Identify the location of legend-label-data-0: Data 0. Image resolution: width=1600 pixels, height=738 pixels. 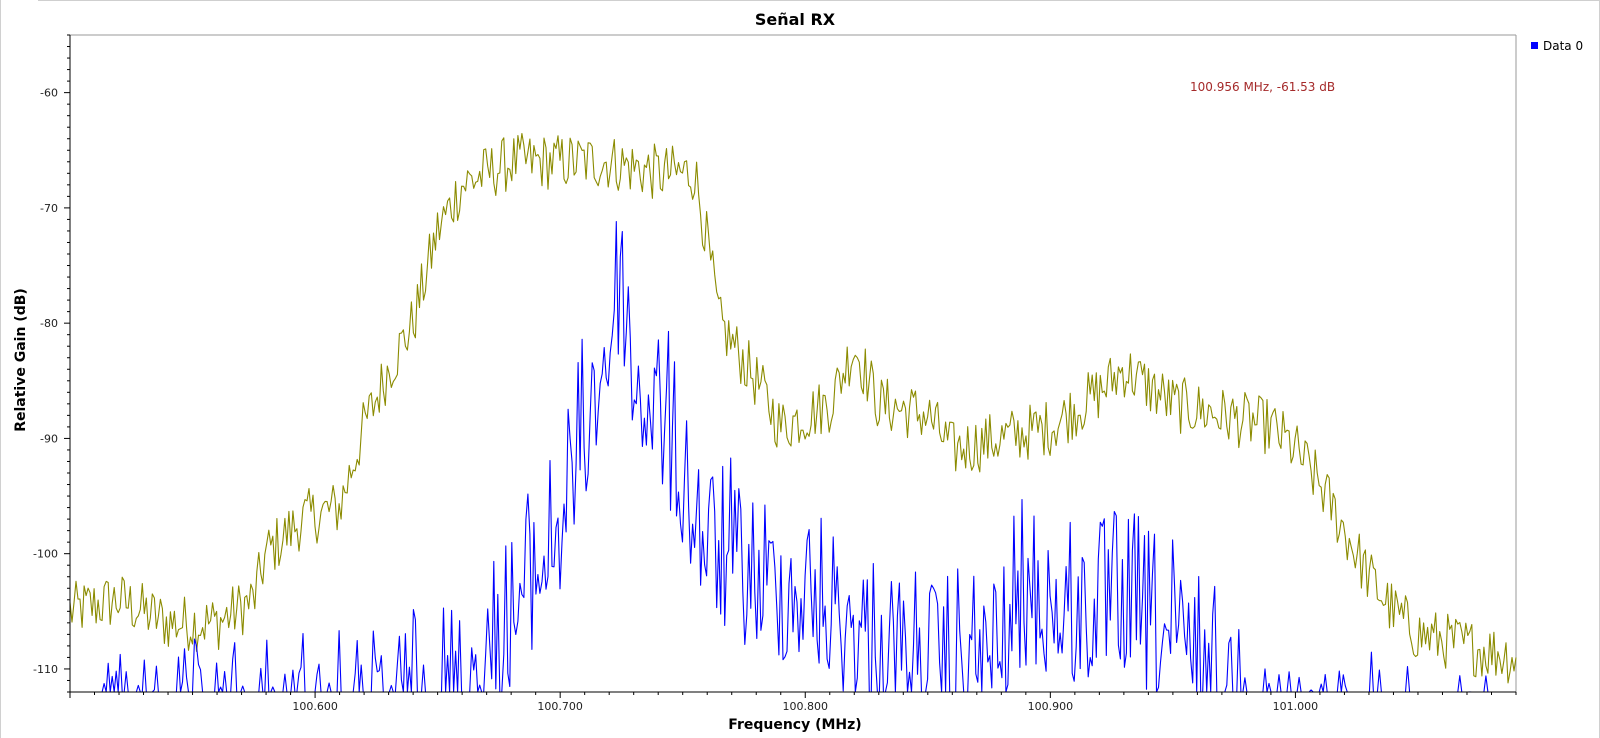
(1563, 46).